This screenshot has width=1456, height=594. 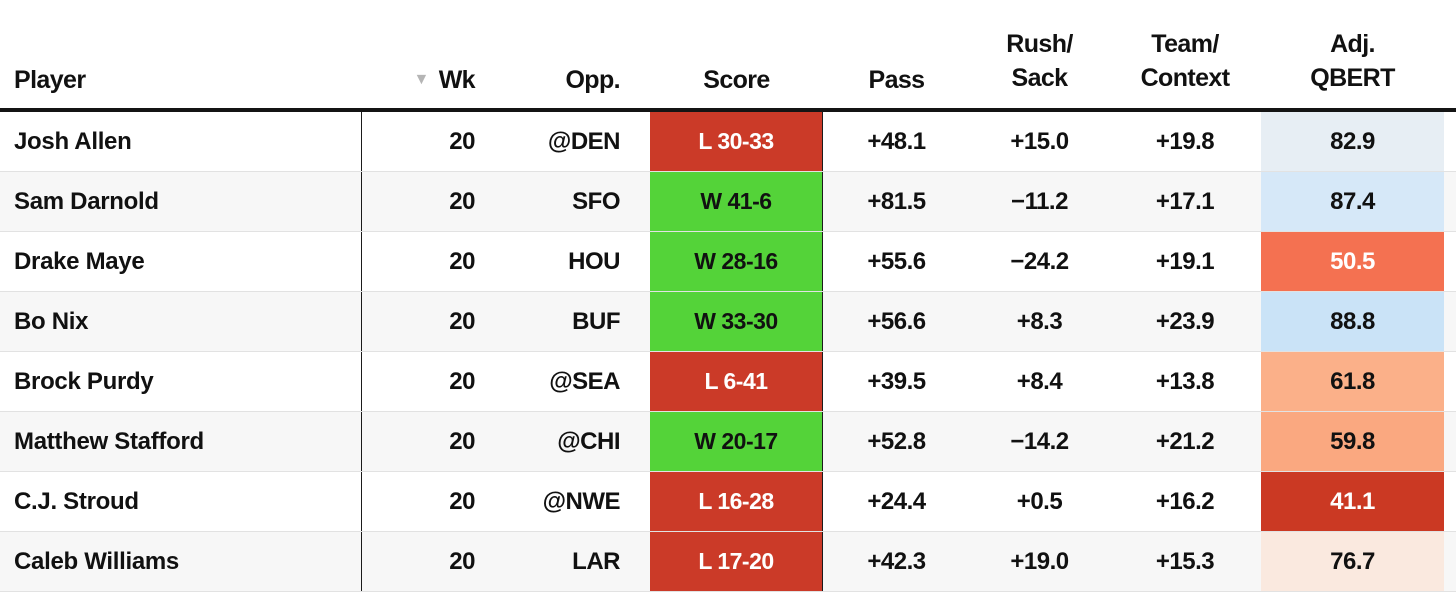 What do you see at coordinates (897, 80) in the screenshot?
I see `column-header-pass: Pass` at bounding box center [897, 80].